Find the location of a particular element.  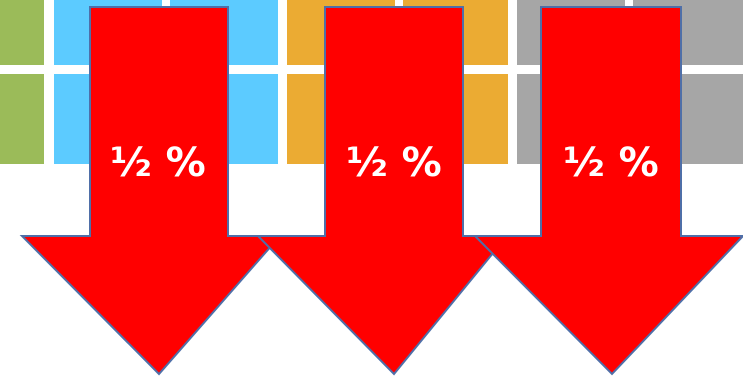

down-arrow-3-label: ½ % is located at coordinates (610, 163).